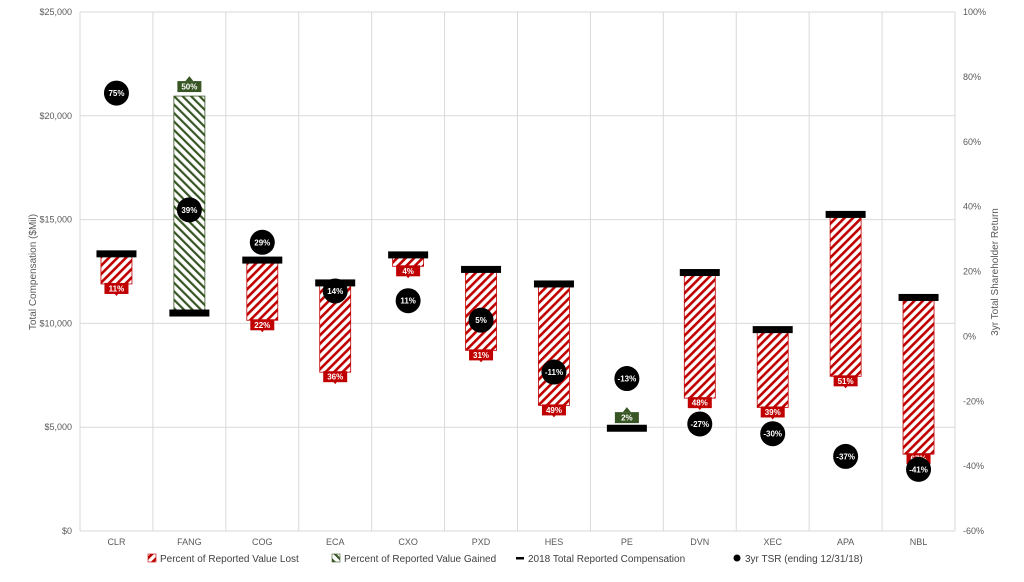  I want to click on value-lost-label: 48%, so click(700, 403).